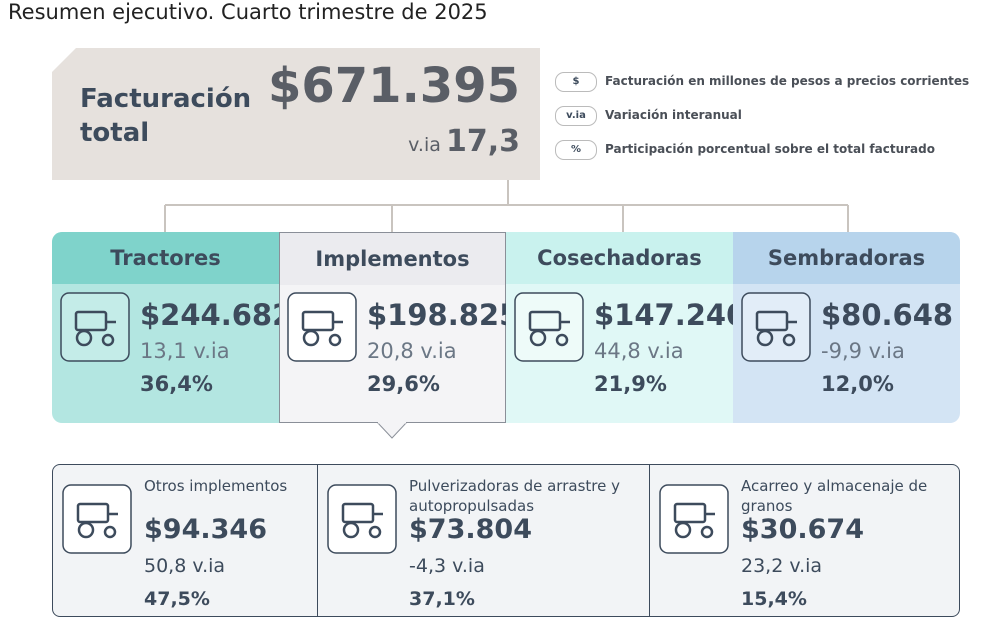 The image size is (992, 628). What do you see at coordinates (177, 599) in the screenshot?
I see `sub-share: 47,5%` at bounding box center [177, 599].